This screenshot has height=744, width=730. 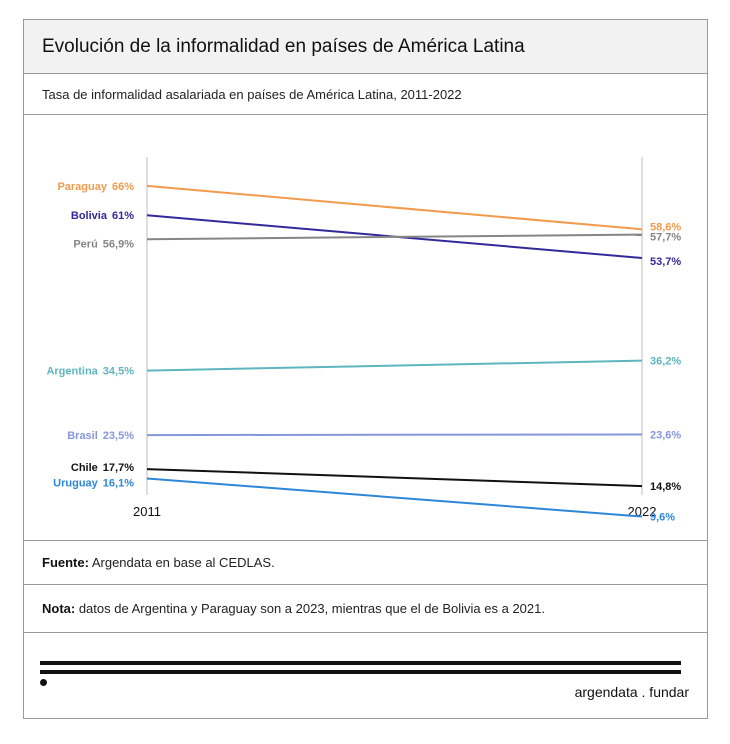 I want to click on end-label-uruguay: 9,6%, so click(x=662, y=518).